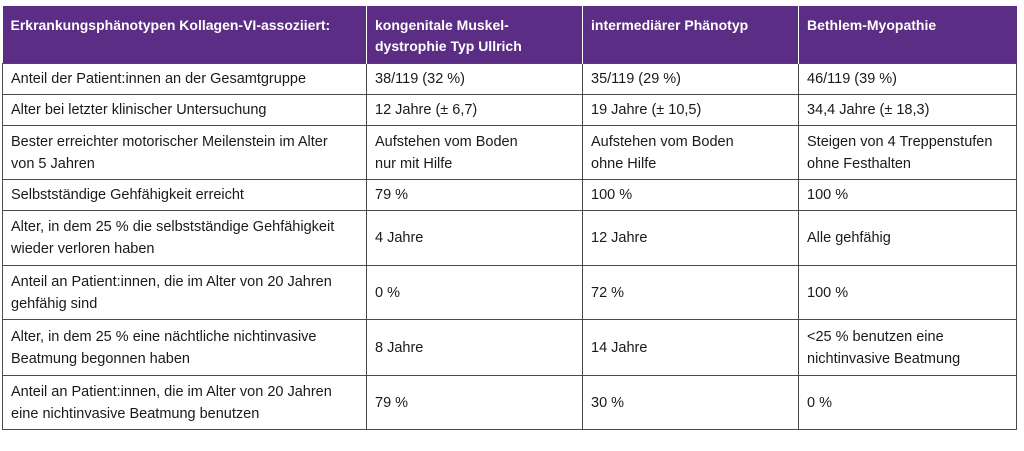 This screenshot has height=451, width=1024. What do you see at coordinates (184, 195) in the screenshot?
I see `row-label: Selbstständige Gehfähigkeit erreicht` at bounding box center [184, 195].